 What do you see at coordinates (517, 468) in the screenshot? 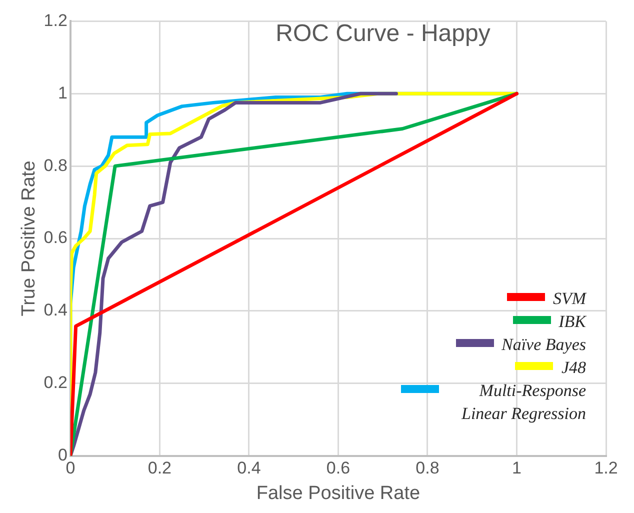
I see `x-tick-label: 1` at bounding box center [517, 468].